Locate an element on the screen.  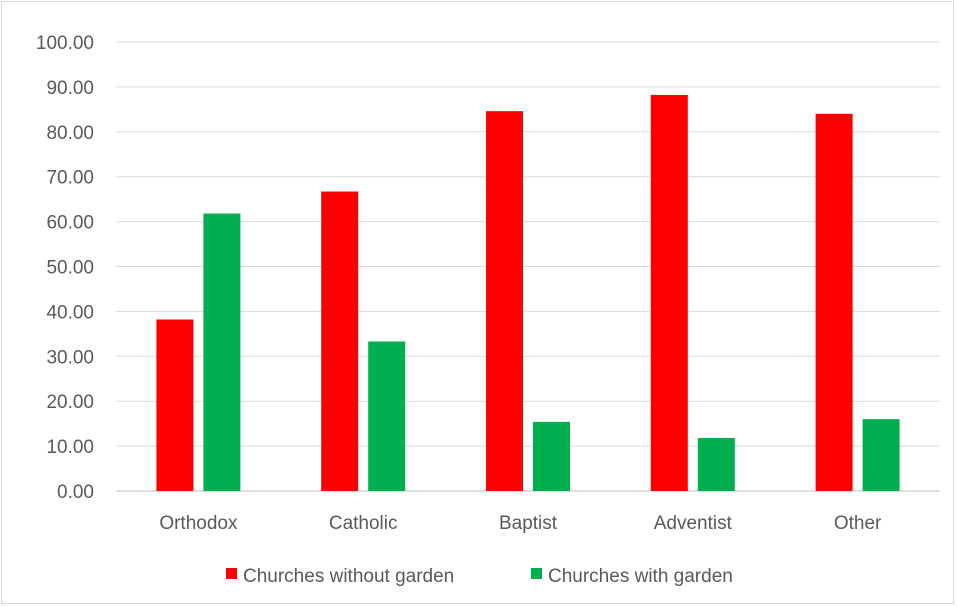
x-category-label: Catholic is located at coordinates (363, 523).